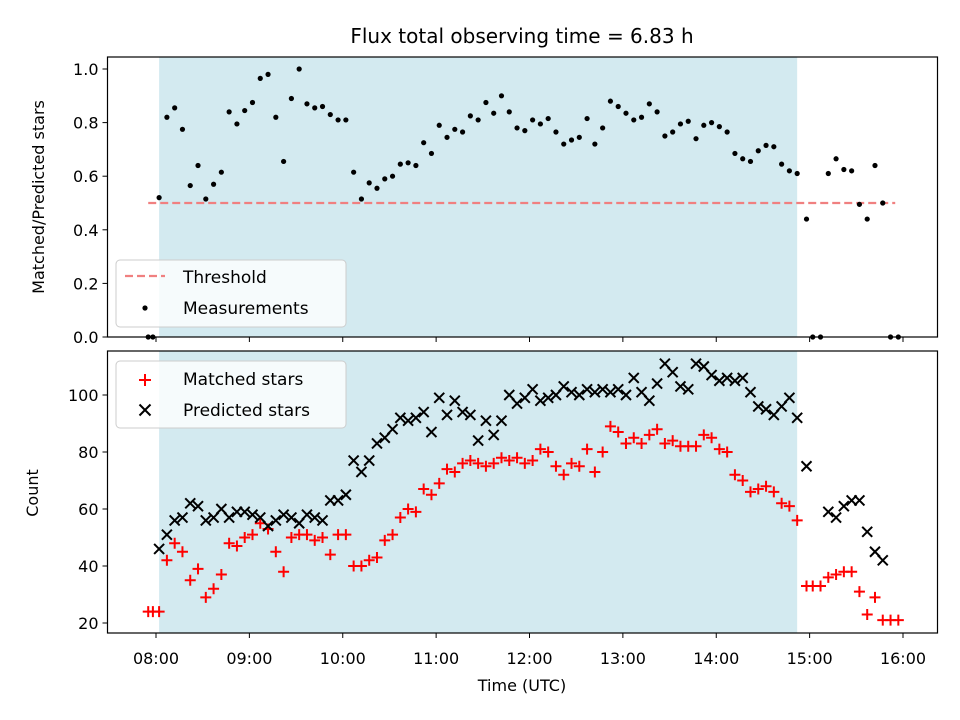  What do you see at coordinates (231, 394) in the screenshot?
I see `bottom-legend: Matched stars Predicted stars` at bounding box center [231, 394].